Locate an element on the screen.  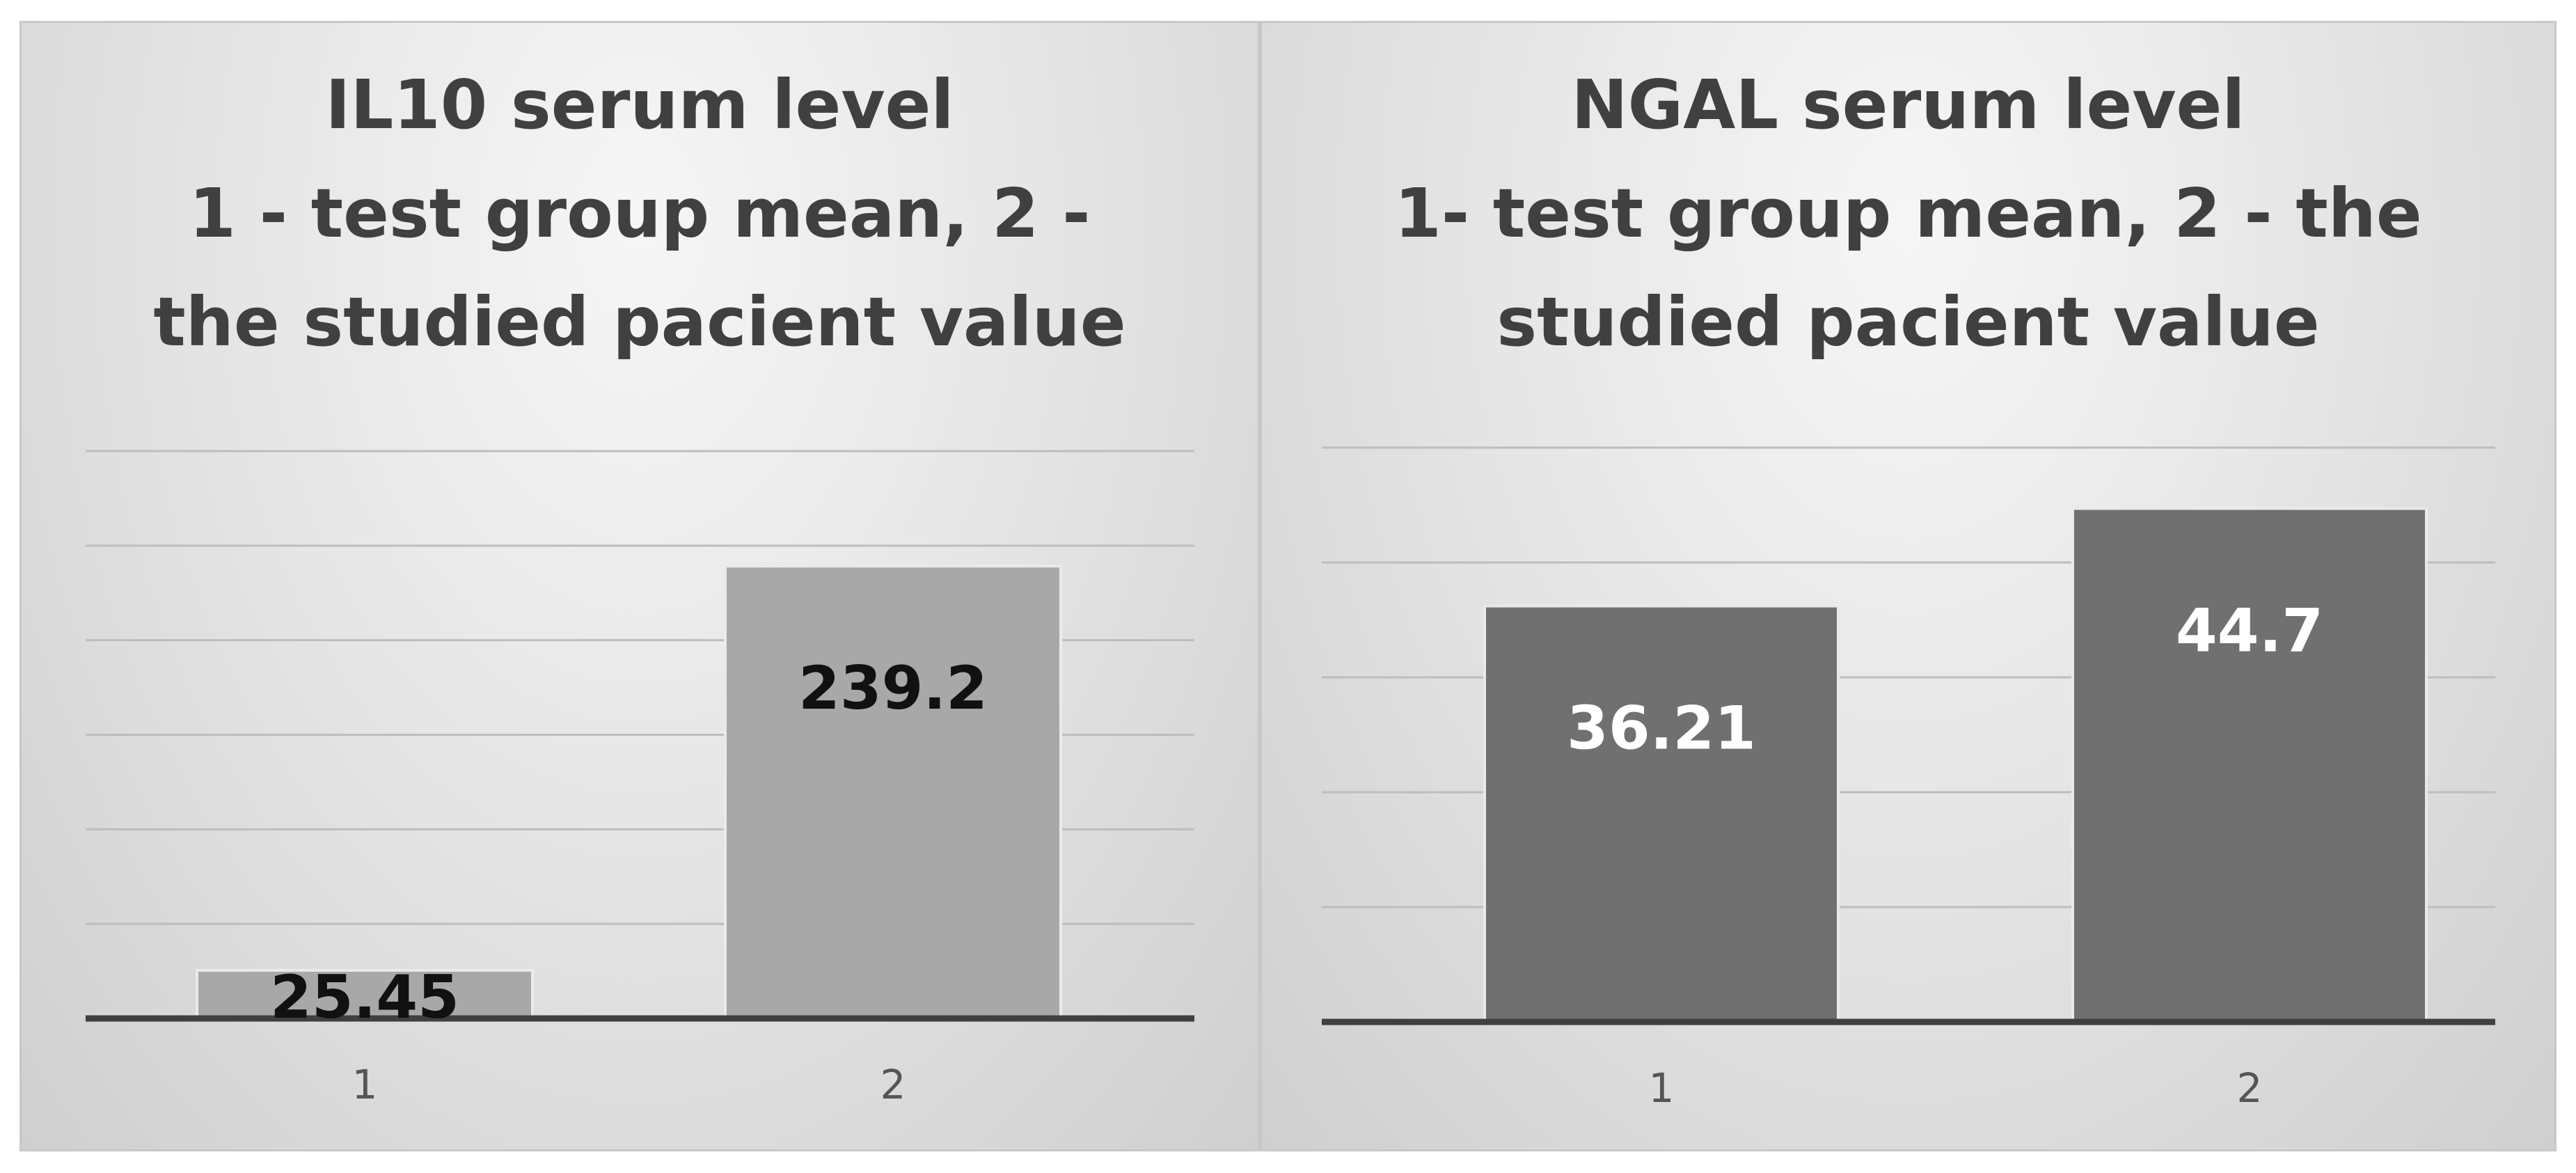
data-label: 239.2 is located at coordinates (893, 689).